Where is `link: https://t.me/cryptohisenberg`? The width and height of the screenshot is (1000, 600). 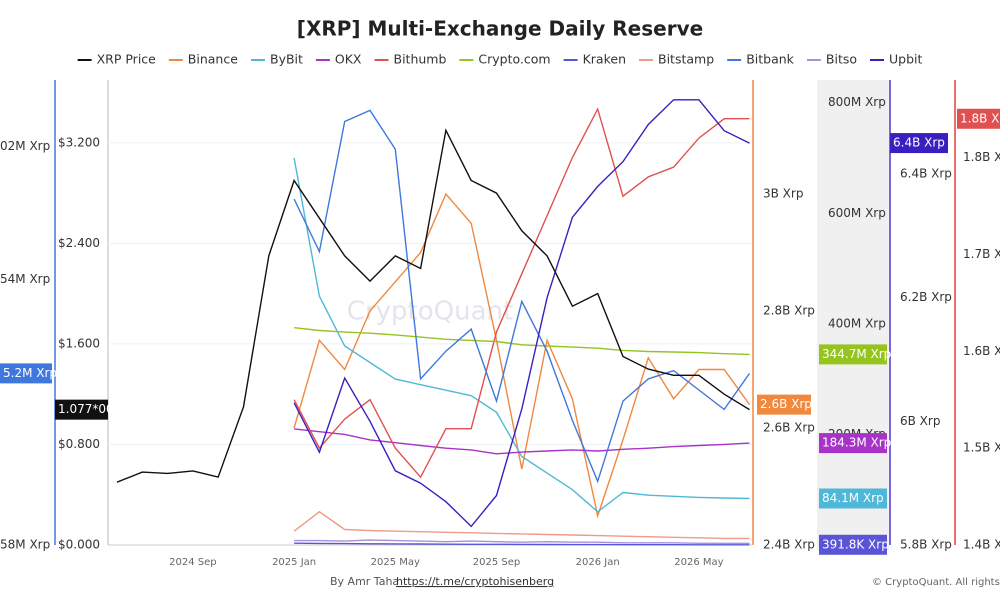
link: https://t.me/cryptohisenberg is located at coordinates (475, 581).